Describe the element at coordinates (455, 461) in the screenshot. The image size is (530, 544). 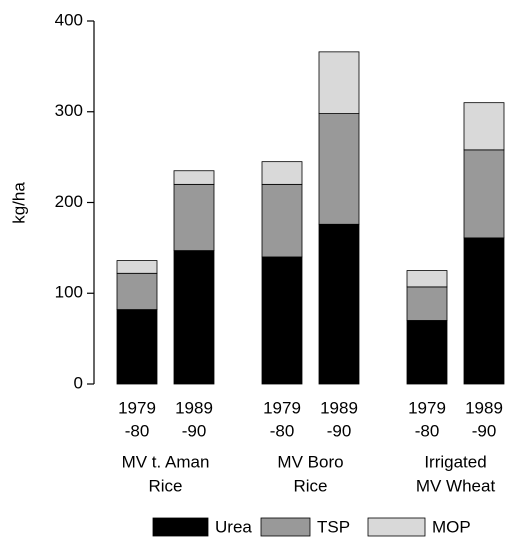
I see `group-label: Irrigated` at that location.